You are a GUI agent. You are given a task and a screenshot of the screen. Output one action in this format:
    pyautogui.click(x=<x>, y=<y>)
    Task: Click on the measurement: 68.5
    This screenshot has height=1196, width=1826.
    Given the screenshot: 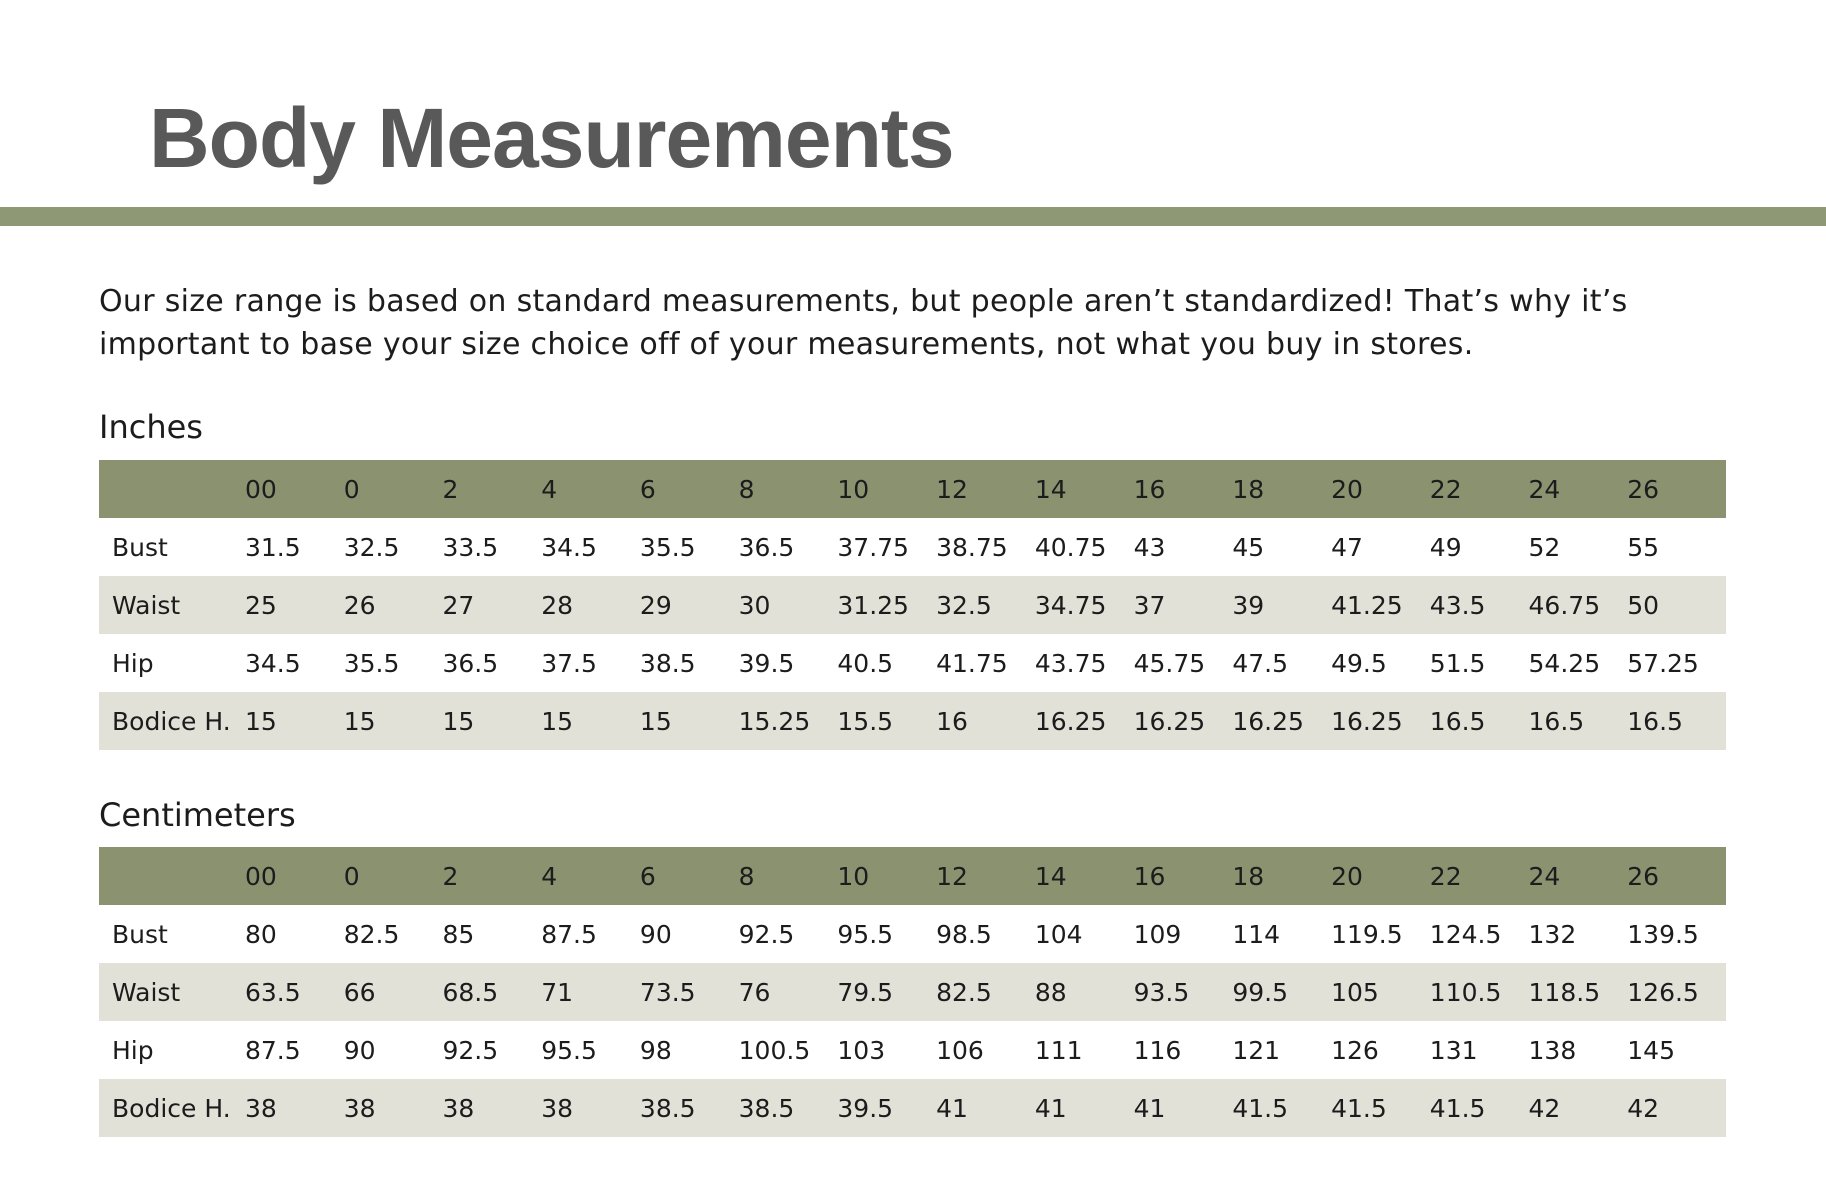 What is the action you would take?
    pyautogui.click(x=470, y=992)
    